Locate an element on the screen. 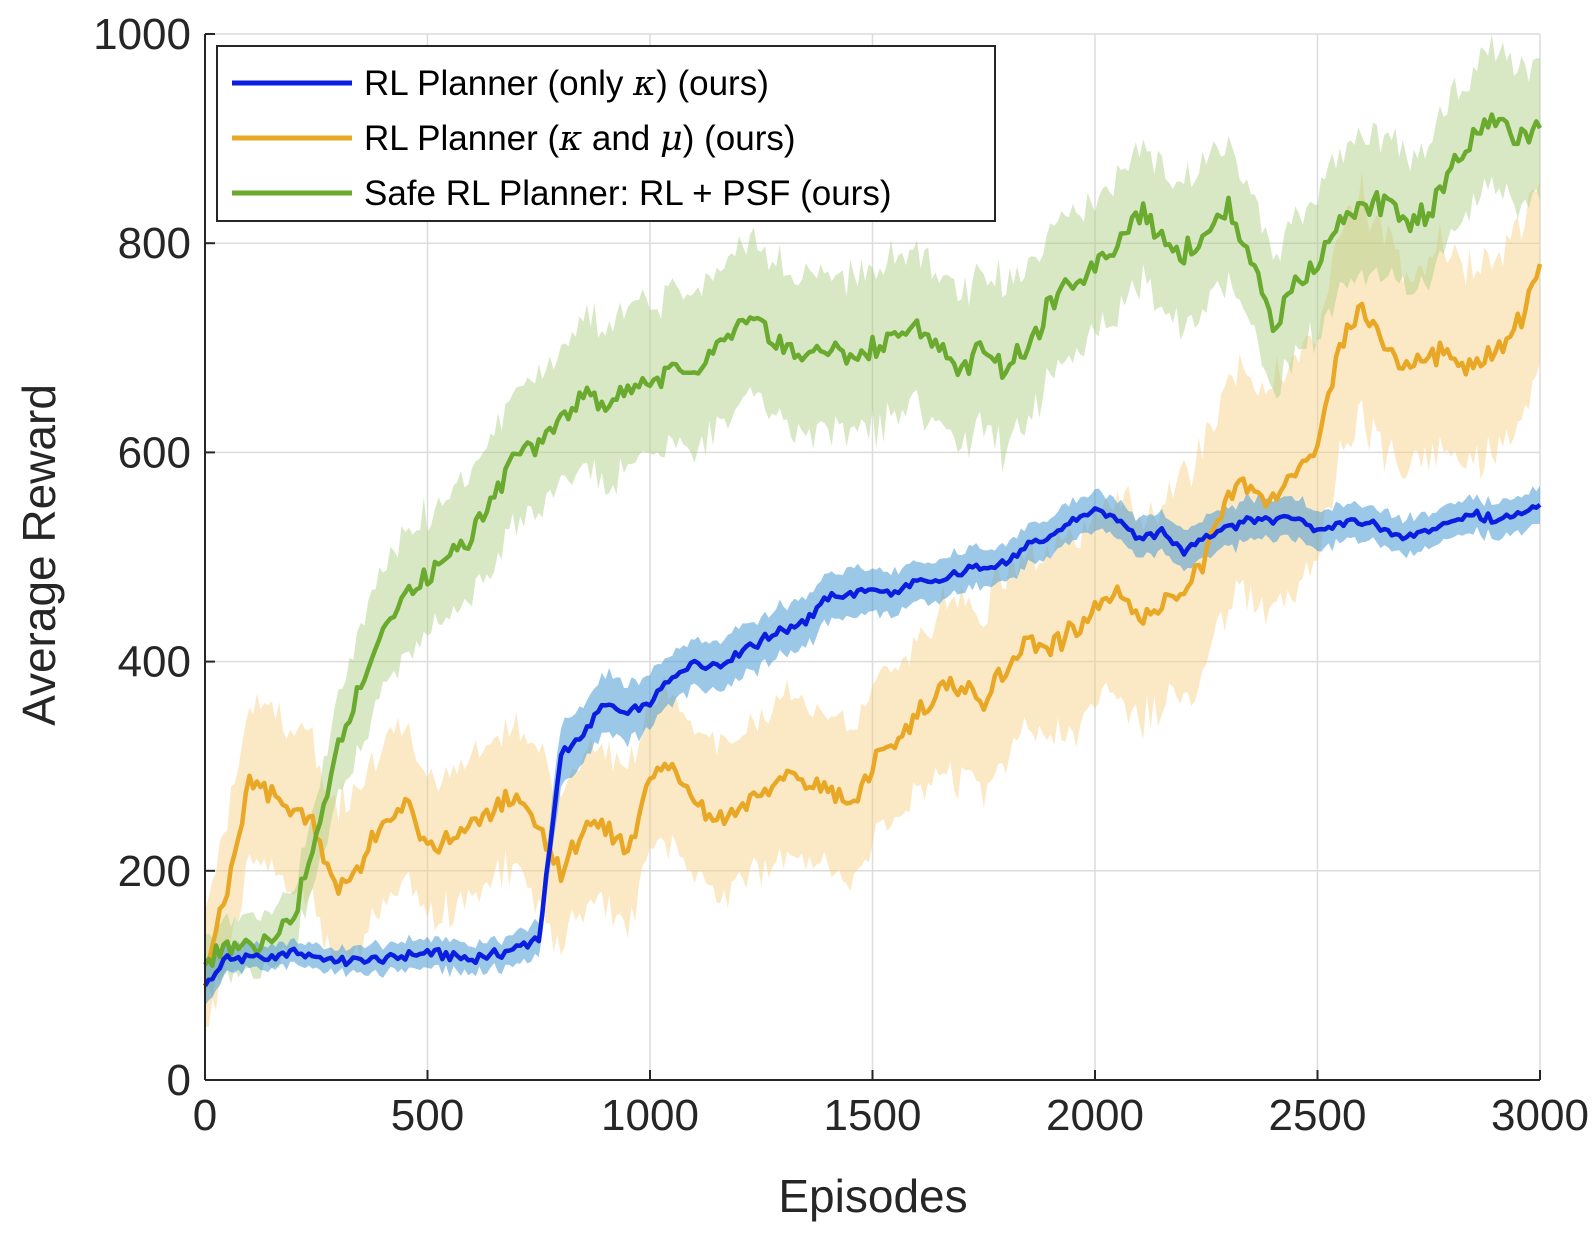 This screenshot has width=1596, height=1234. y-tick-label: 0 is located at coordinates (179, 1080).